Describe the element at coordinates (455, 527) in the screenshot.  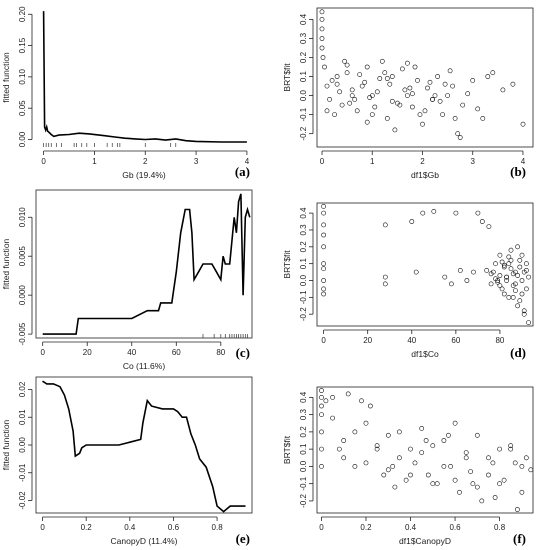
I see `x-tick-label: 0.6` at that location.